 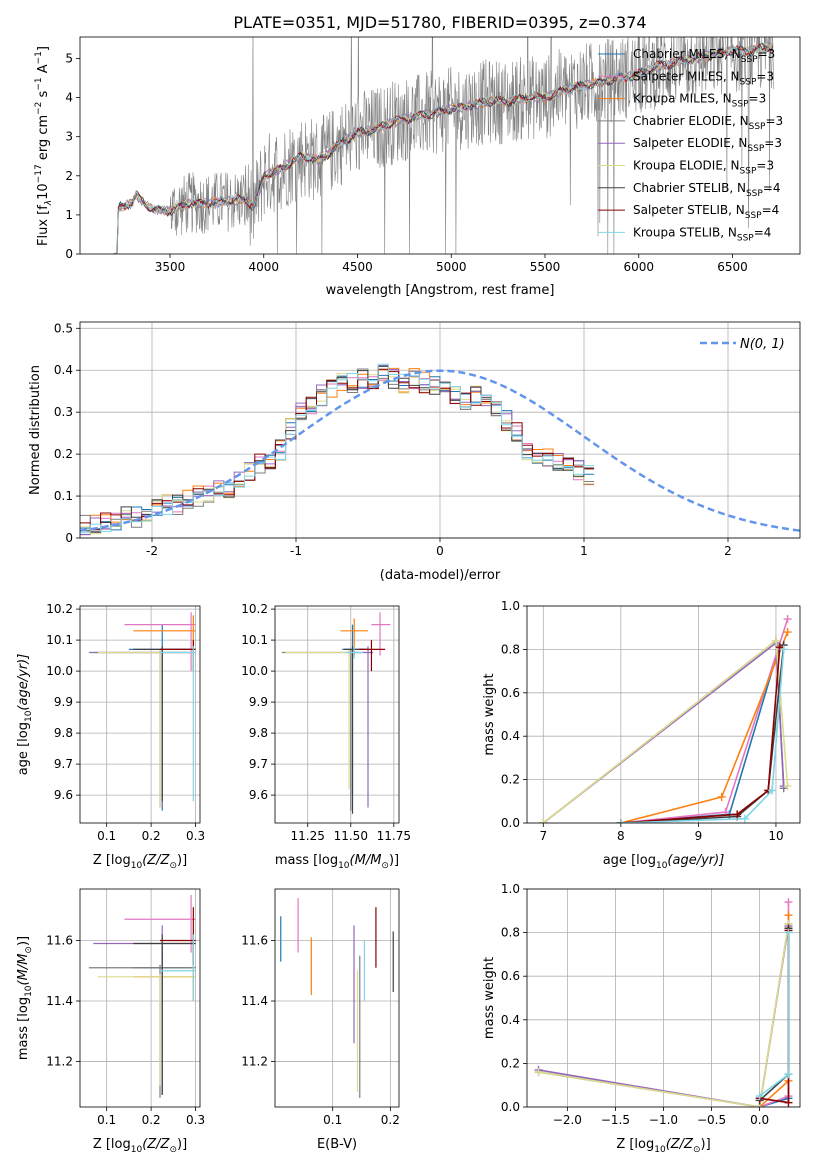 I want to click on plot-area-mass-vs-ebv, so click(x=337, y=998).